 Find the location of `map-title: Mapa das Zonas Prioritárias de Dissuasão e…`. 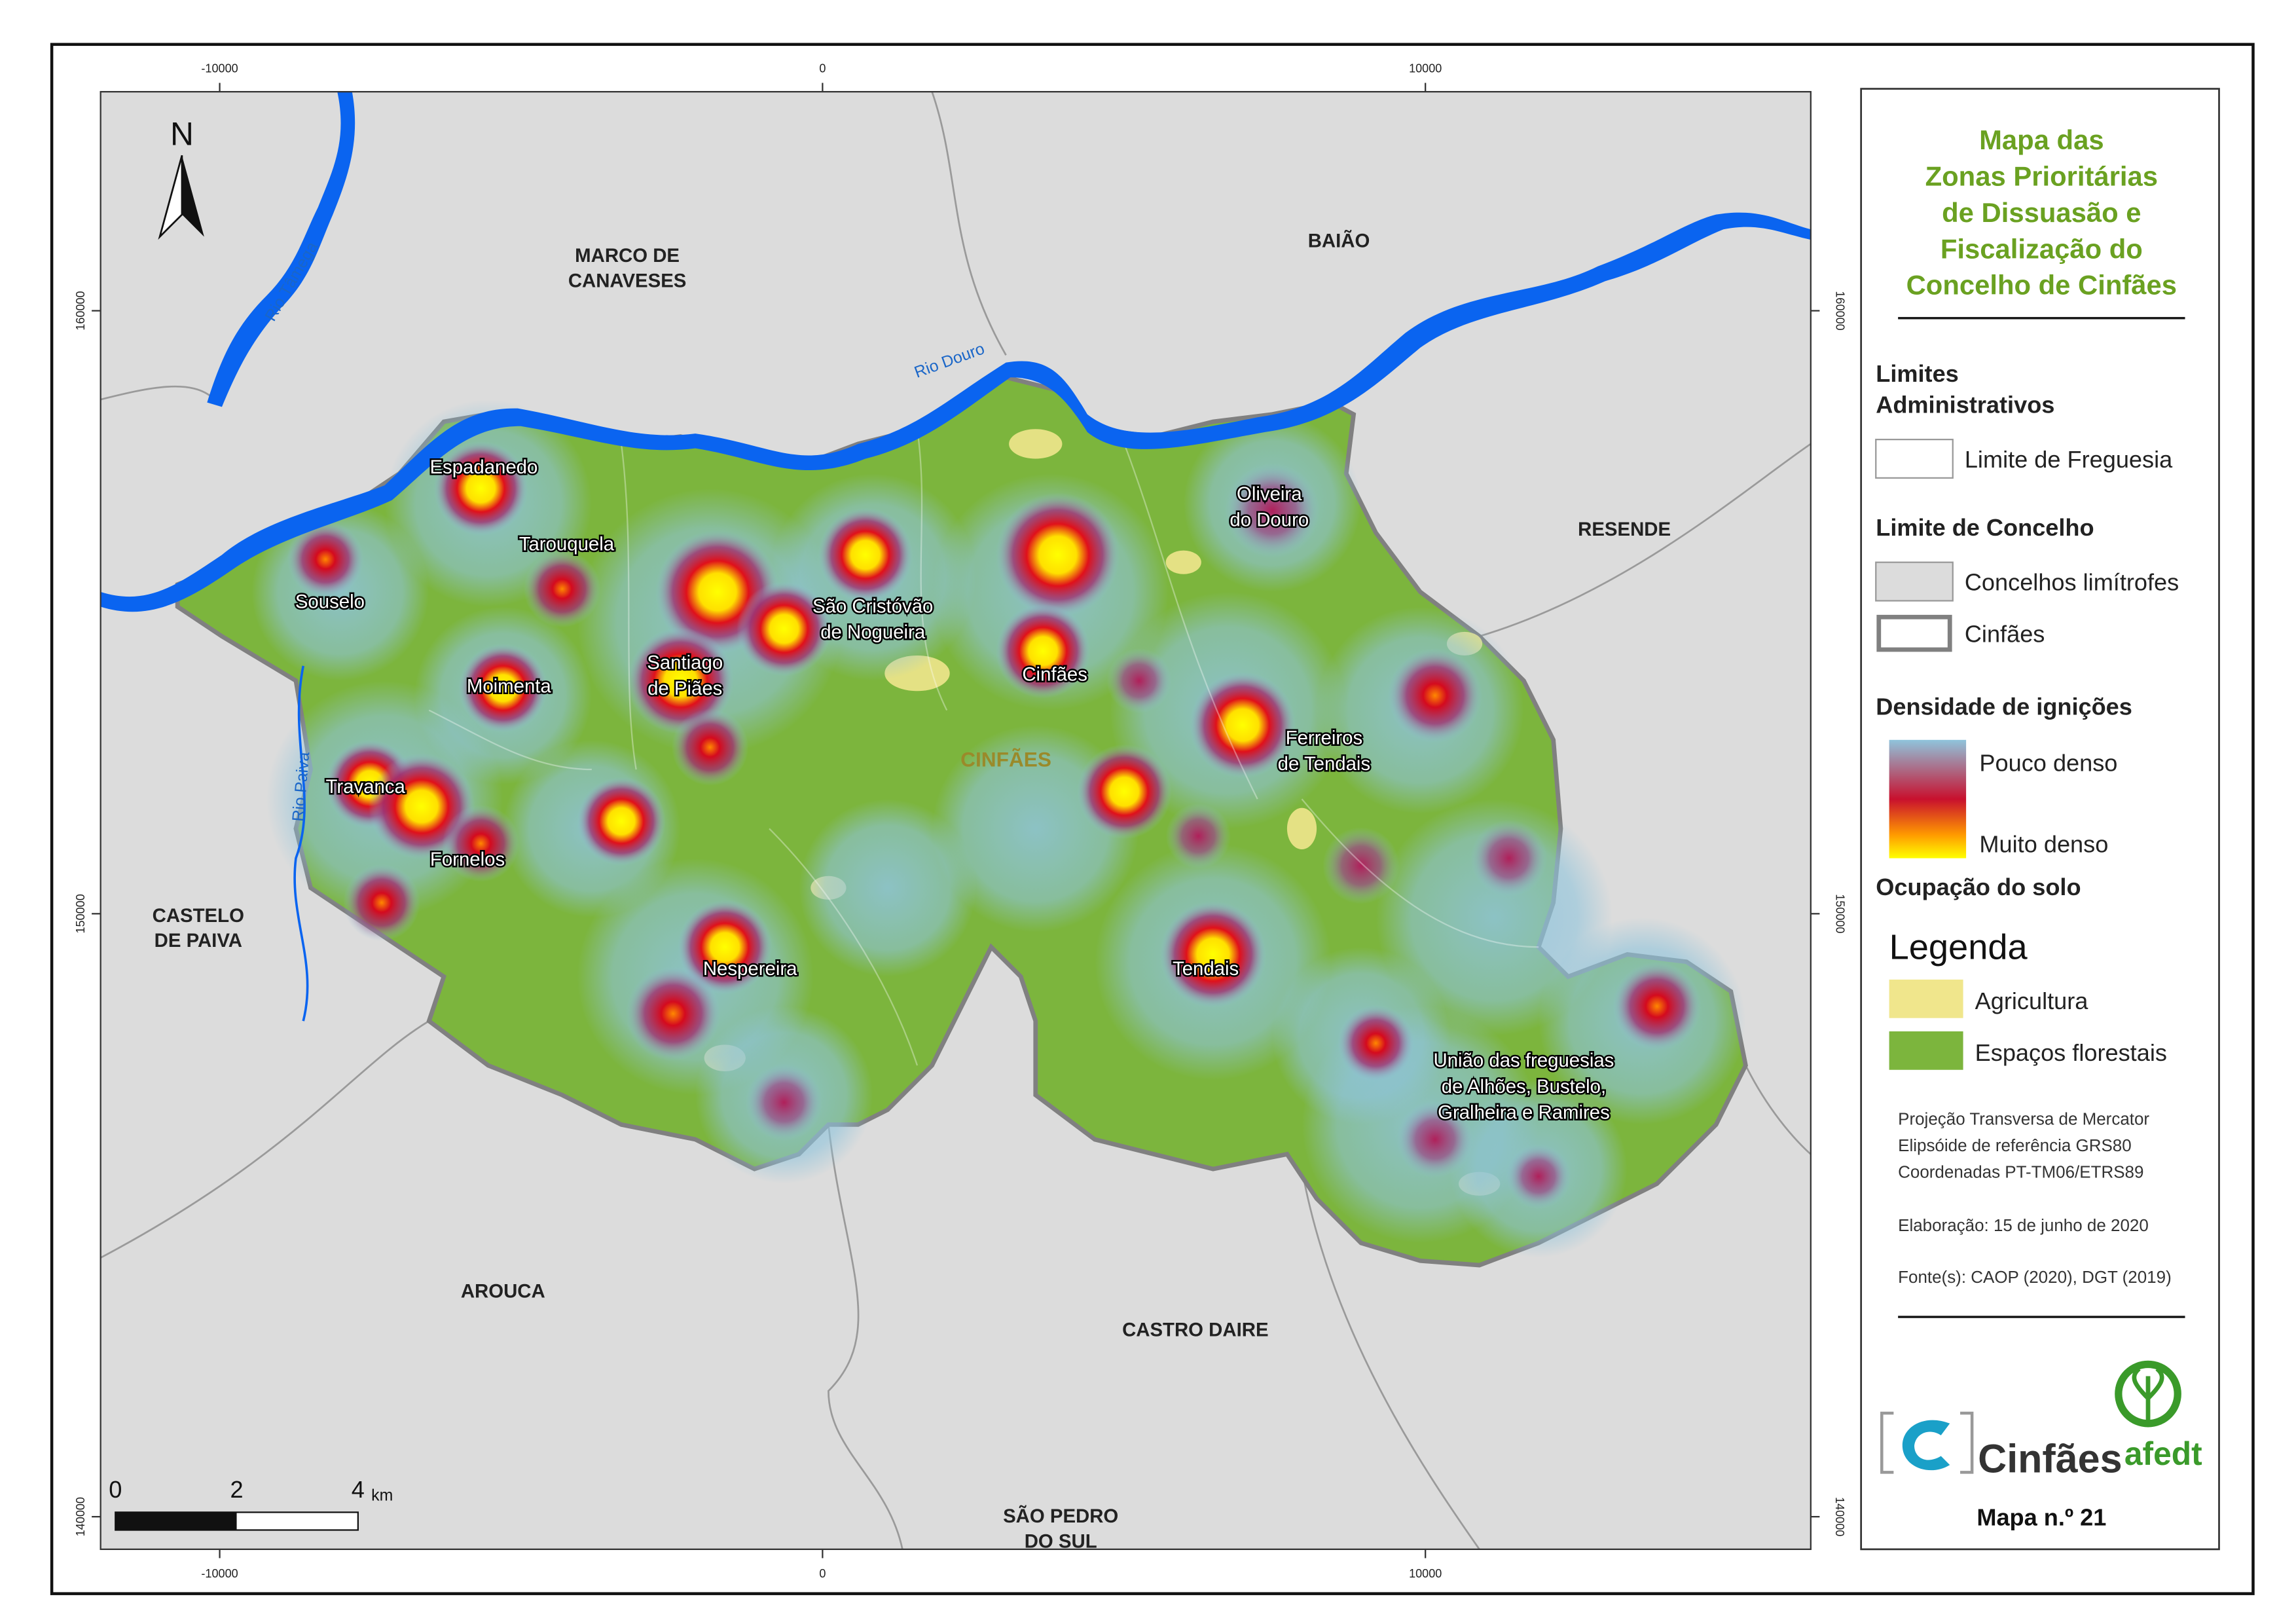

map-title: Mapa das Zonas Prioritárias de Dissuasão e… is located at coordinates (2041, 212).